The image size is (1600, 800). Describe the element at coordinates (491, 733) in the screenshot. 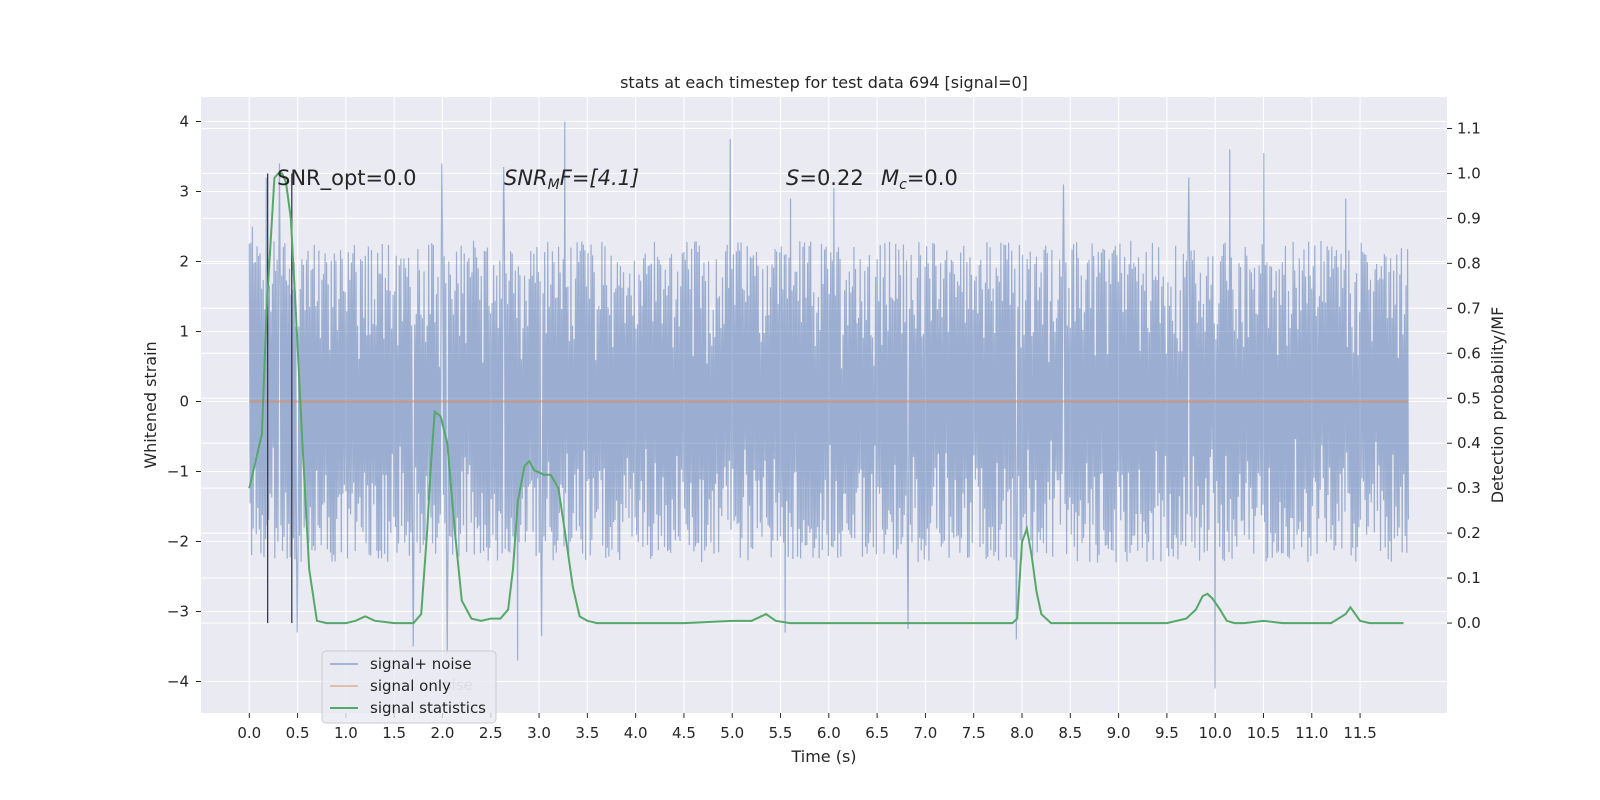

I see `x-tick-label: 2.5` at that location.